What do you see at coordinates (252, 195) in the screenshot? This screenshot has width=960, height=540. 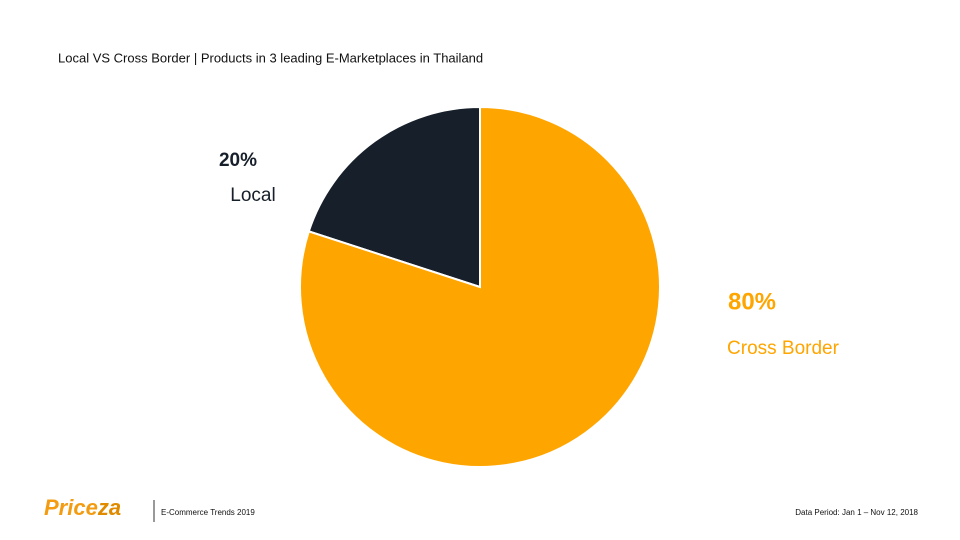 I see `category-label: Local` at bounding box center [252, 195].